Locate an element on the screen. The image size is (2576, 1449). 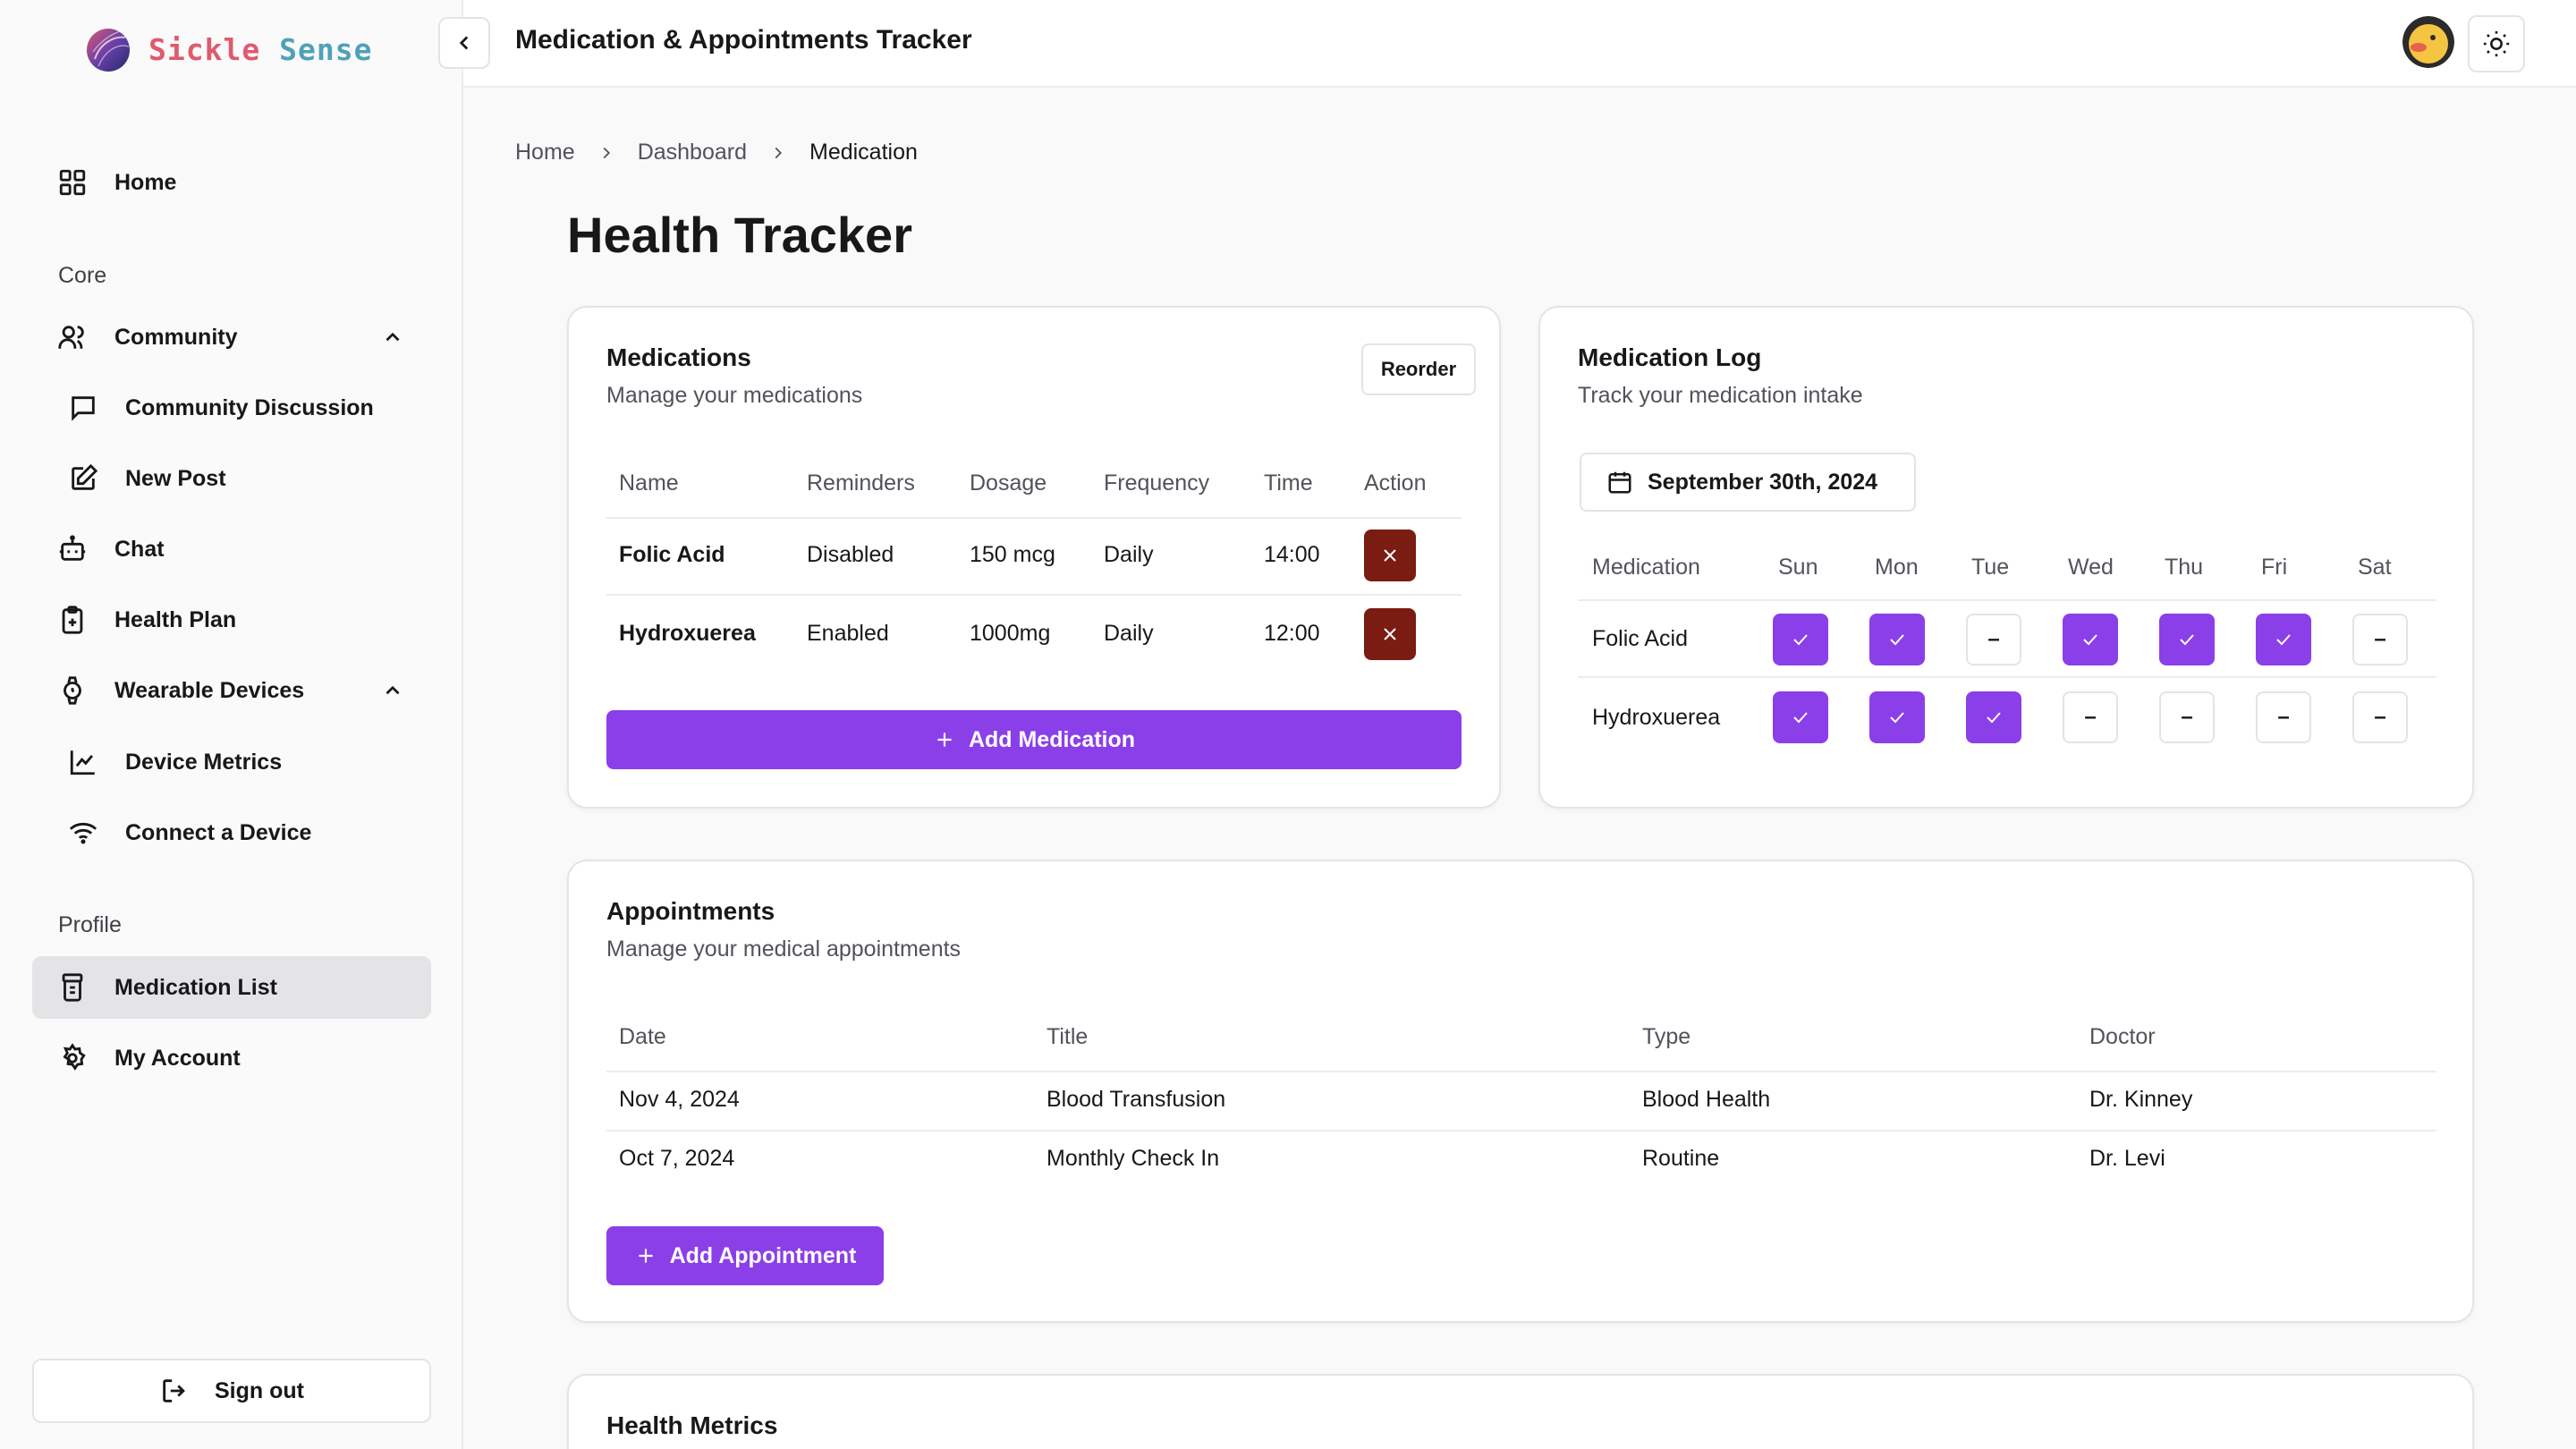
column-header-thu: Thu is located at coordinates (2184, 567).